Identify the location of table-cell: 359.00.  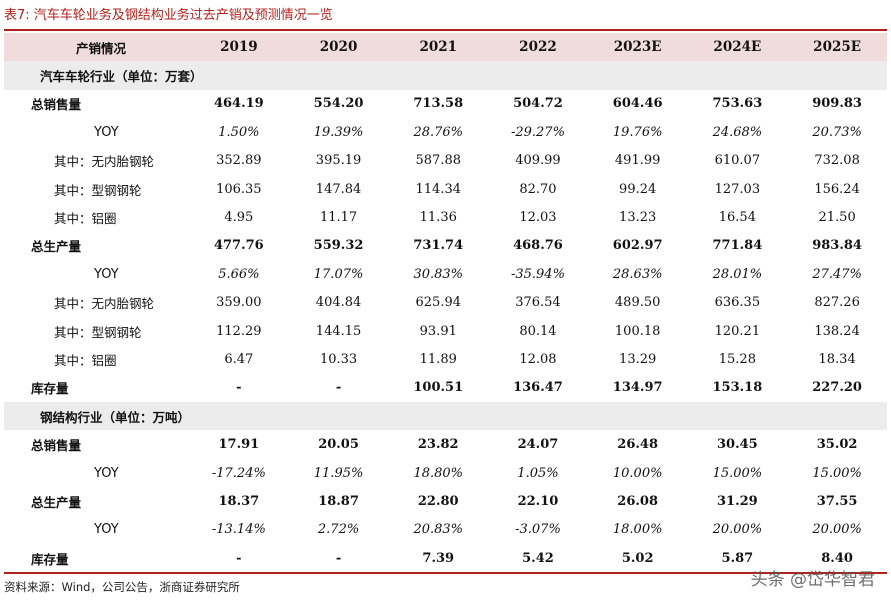
(239, 303).